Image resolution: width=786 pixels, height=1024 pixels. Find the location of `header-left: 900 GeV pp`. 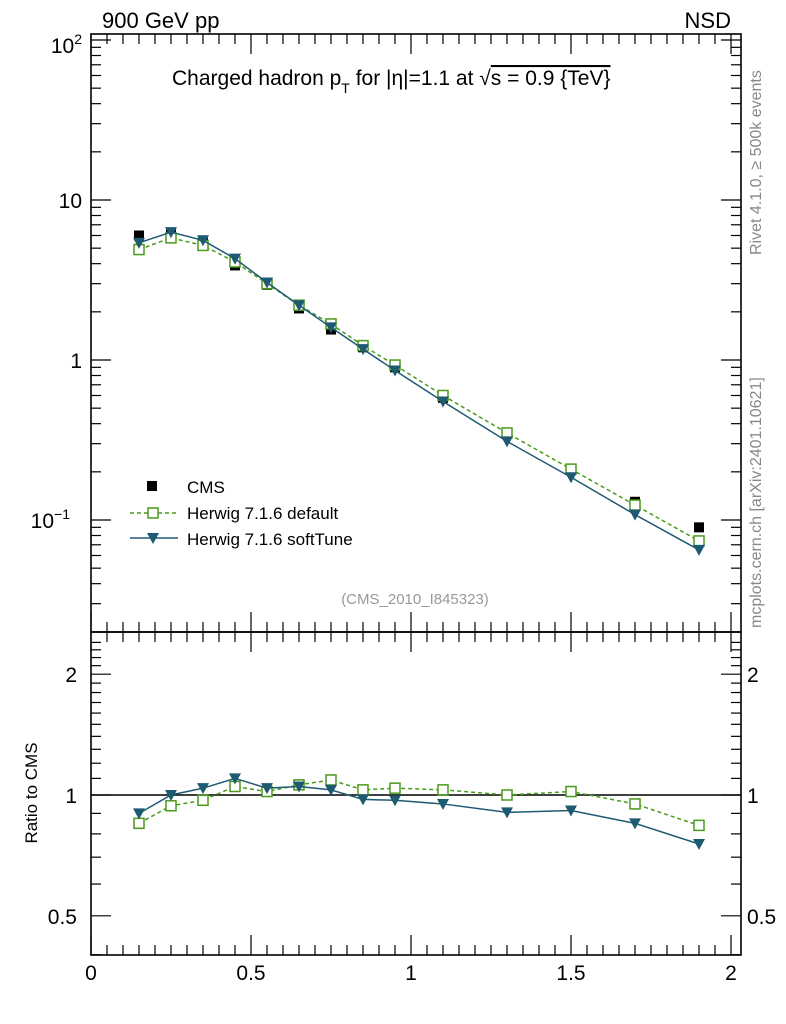

header-left: 900 GeV pp is located at coordinates (160, 20).